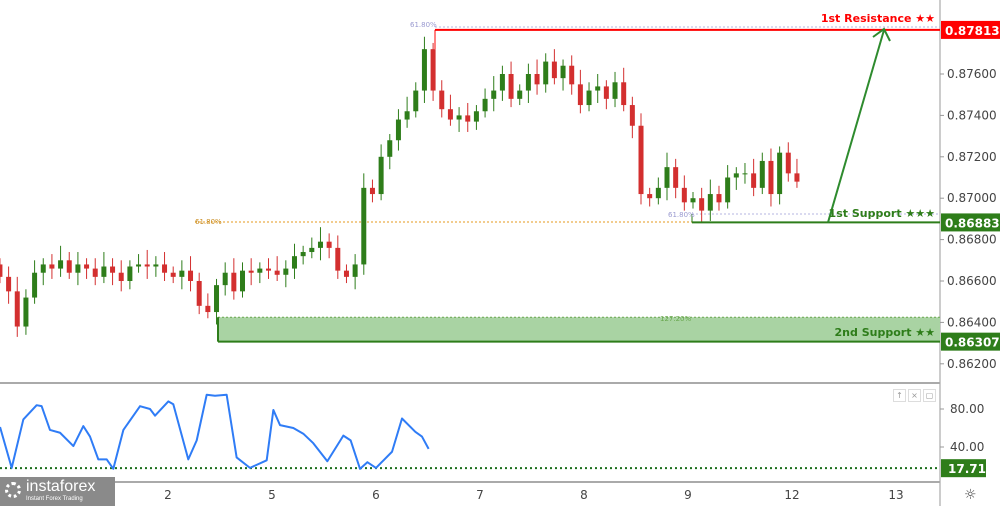  What do you see at coordinates (675, 319) in the screenshot?
I see `fib-label: 127.20%` at bounding box center [675, 319].